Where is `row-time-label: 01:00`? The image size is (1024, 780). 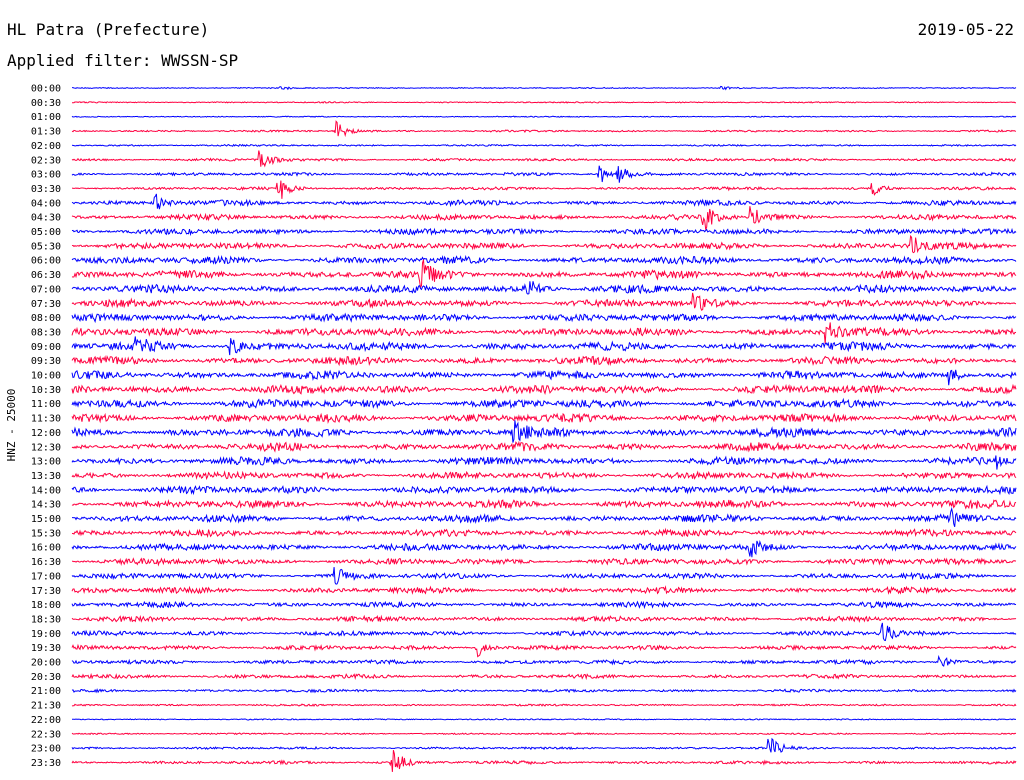 row-time-label: 01:00 is located at coordinates (46, 117).